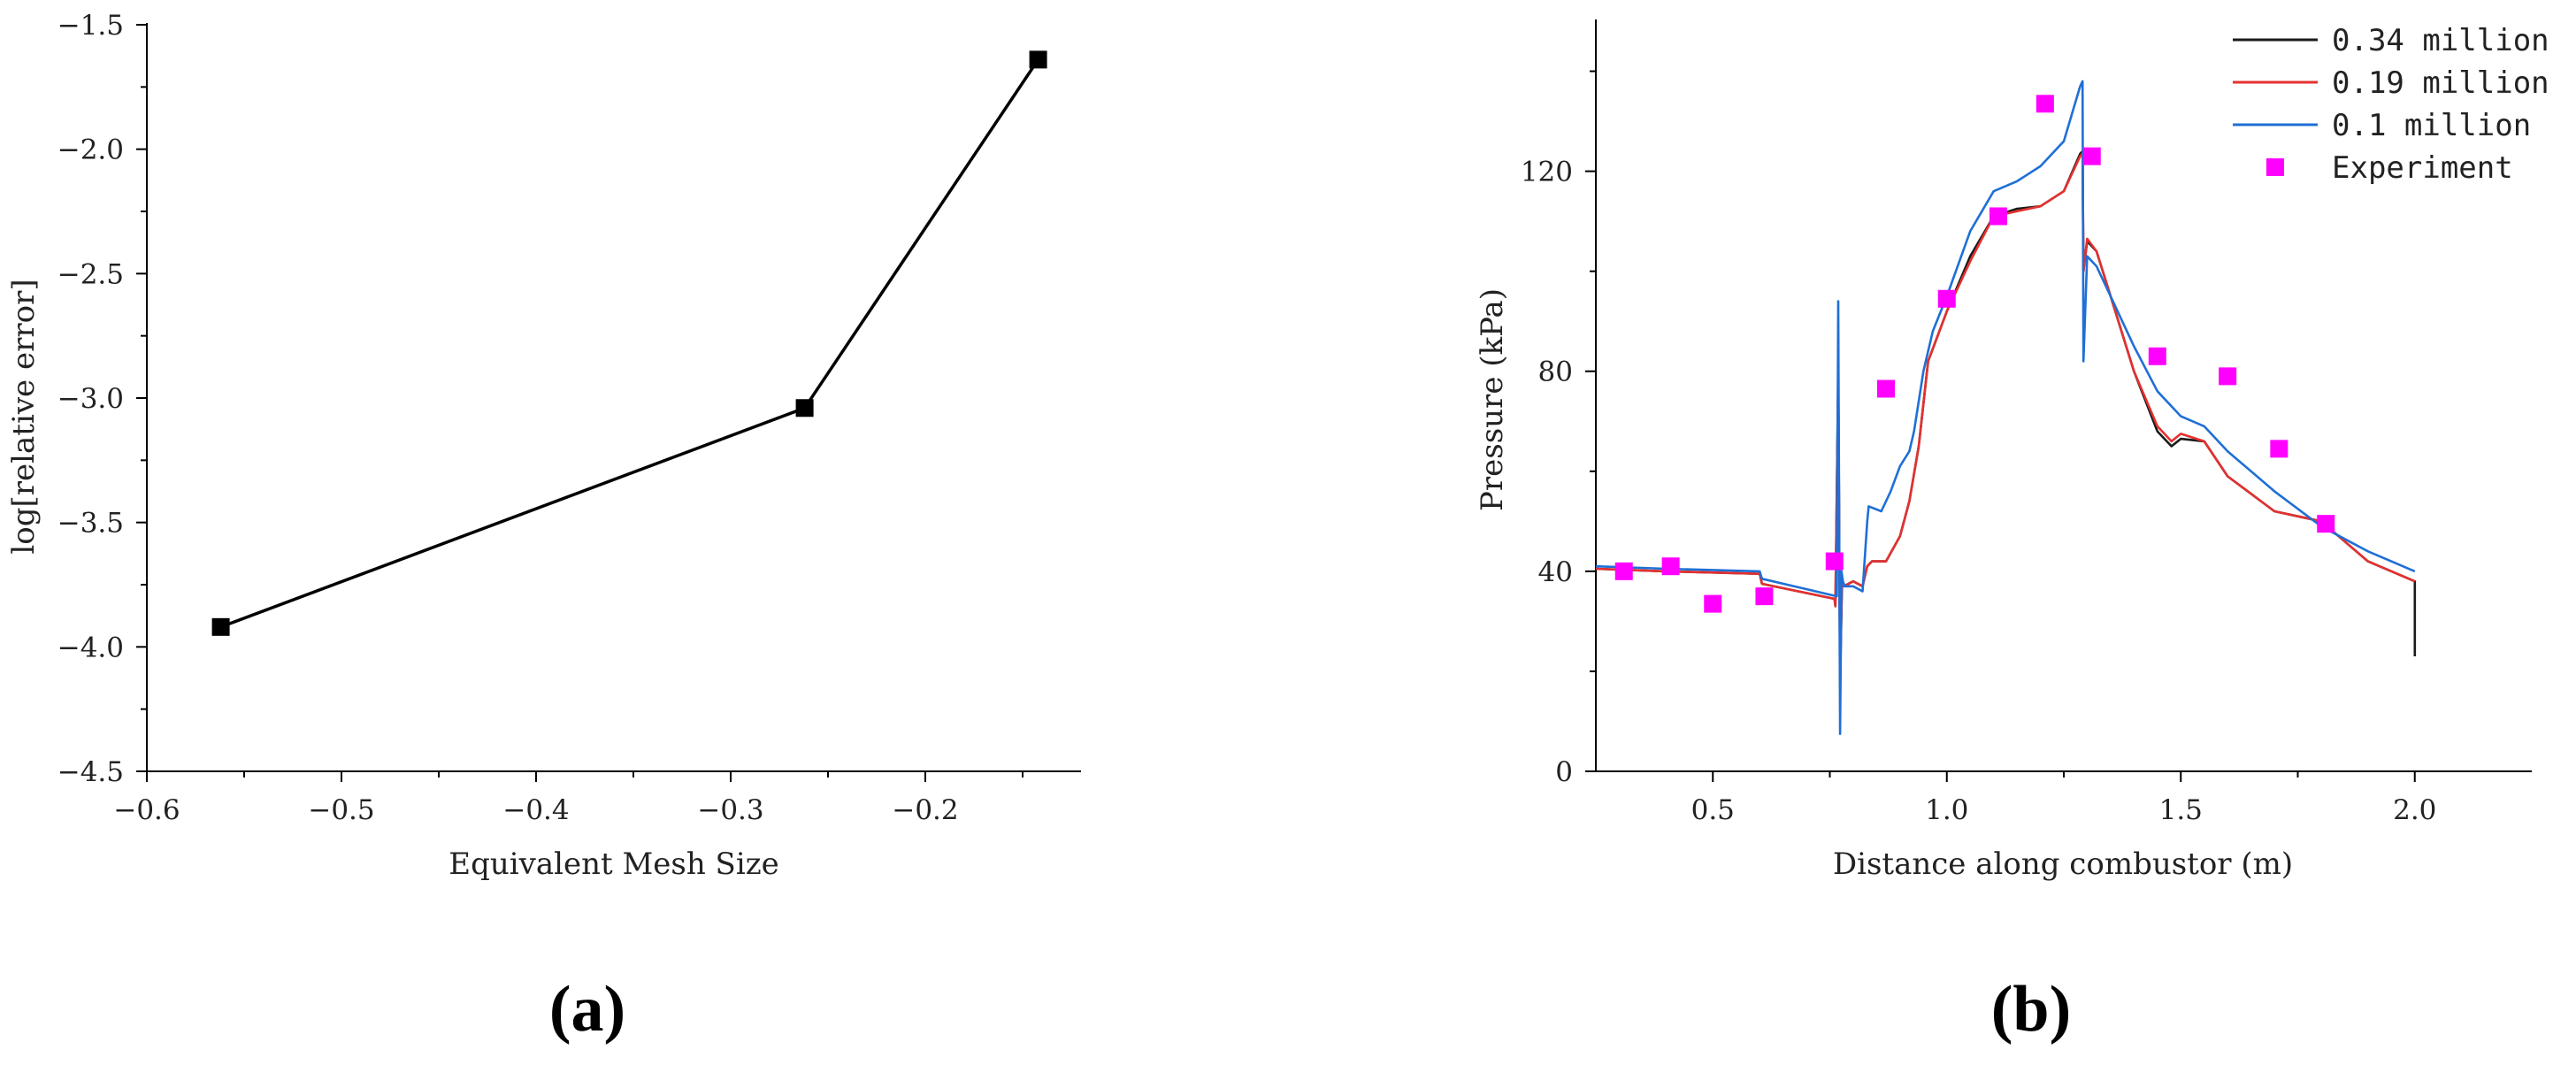 The width and height of the screenshot is (2576, 1065). Describe the element at coordinates (535, 810) in the screenshot. I see `panel-a-x-tick-label: −0.4` at that location.